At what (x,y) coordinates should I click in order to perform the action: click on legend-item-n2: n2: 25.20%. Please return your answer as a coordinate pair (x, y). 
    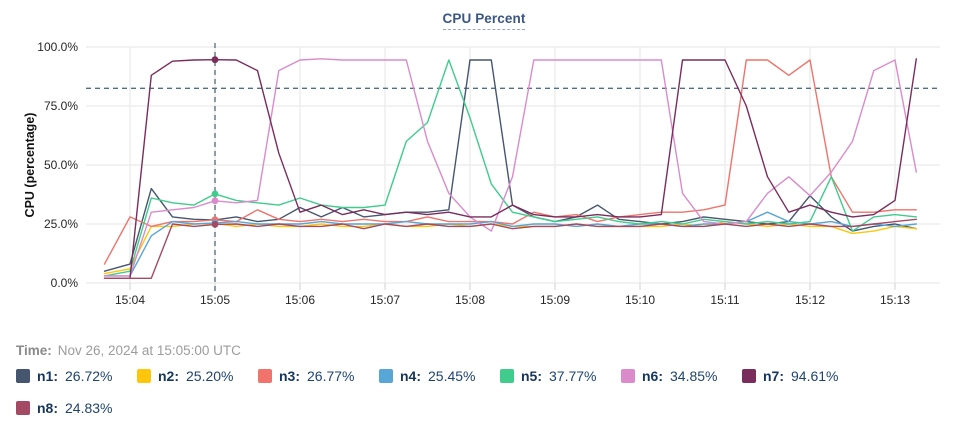
    Looking at the image, I should click on (197, 375).